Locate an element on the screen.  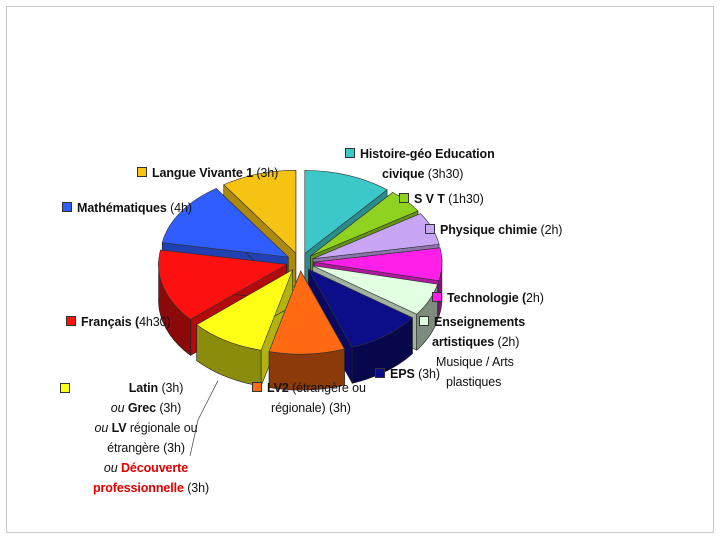
label-histoire-geo-2: civique (3h30) is located at coordinates (422, 174).